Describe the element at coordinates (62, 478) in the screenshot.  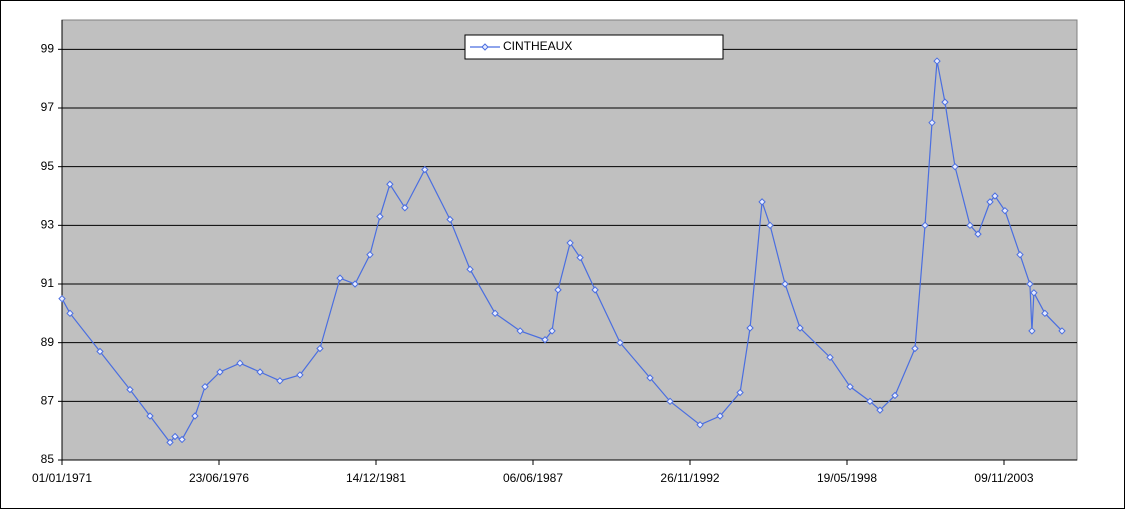
I see `x-tick-label: 01/01/1971` at that location.